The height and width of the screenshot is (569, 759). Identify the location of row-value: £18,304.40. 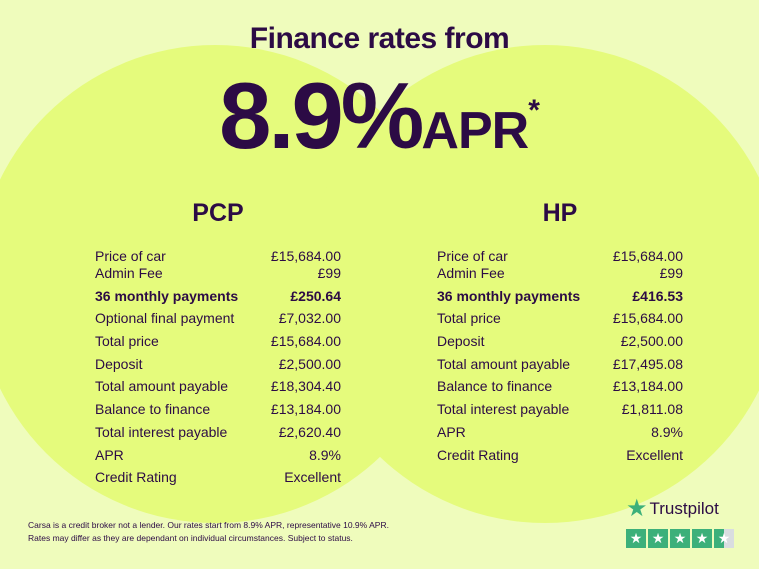
(305, 386).